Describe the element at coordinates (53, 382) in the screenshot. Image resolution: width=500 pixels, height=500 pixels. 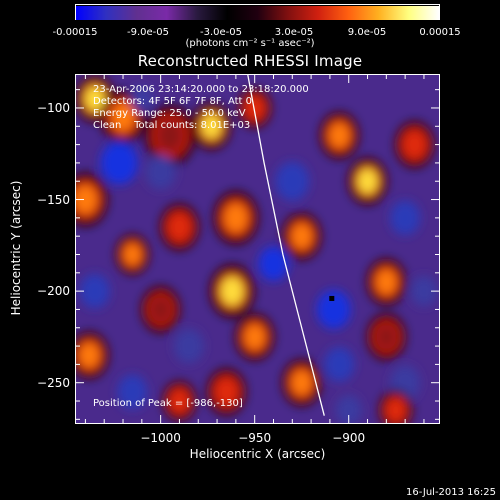
I see `y-tick-label: −250` at that location.